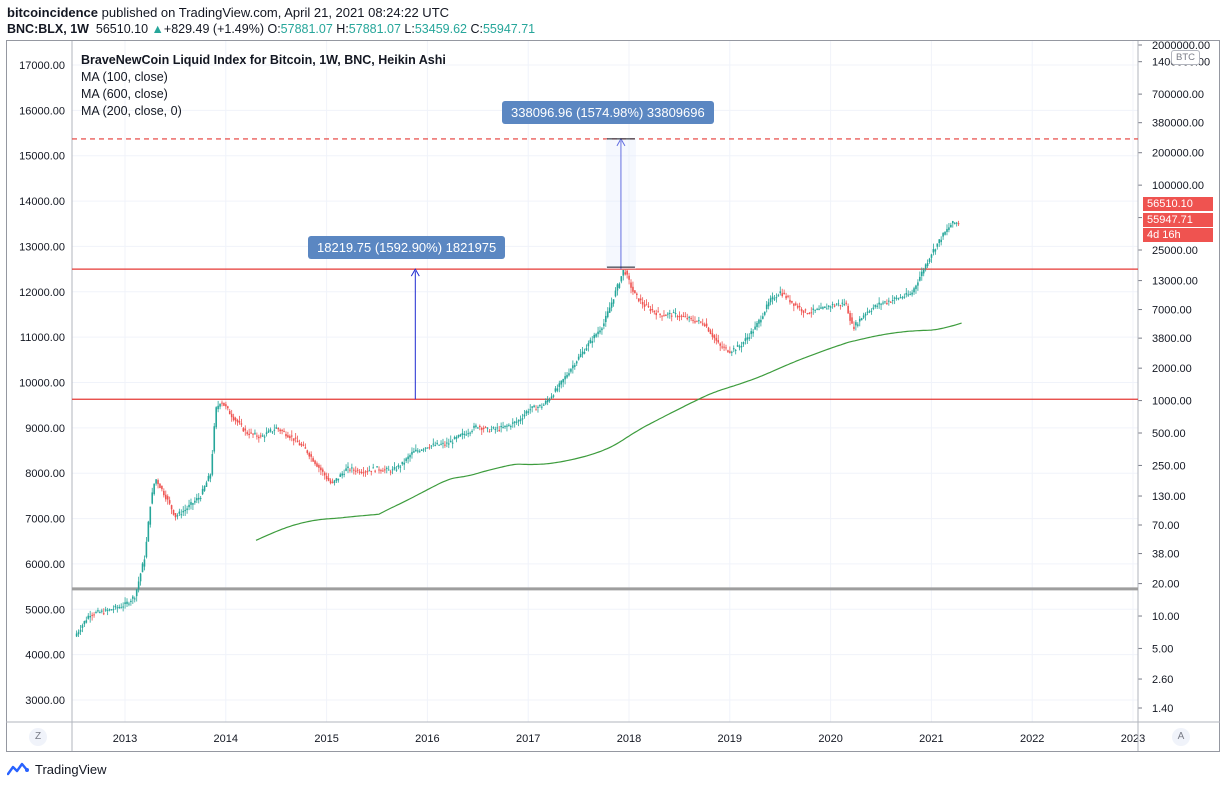 The image size is (1227, 788). I want to click on low-value: 53459.62, so click(440, 29).